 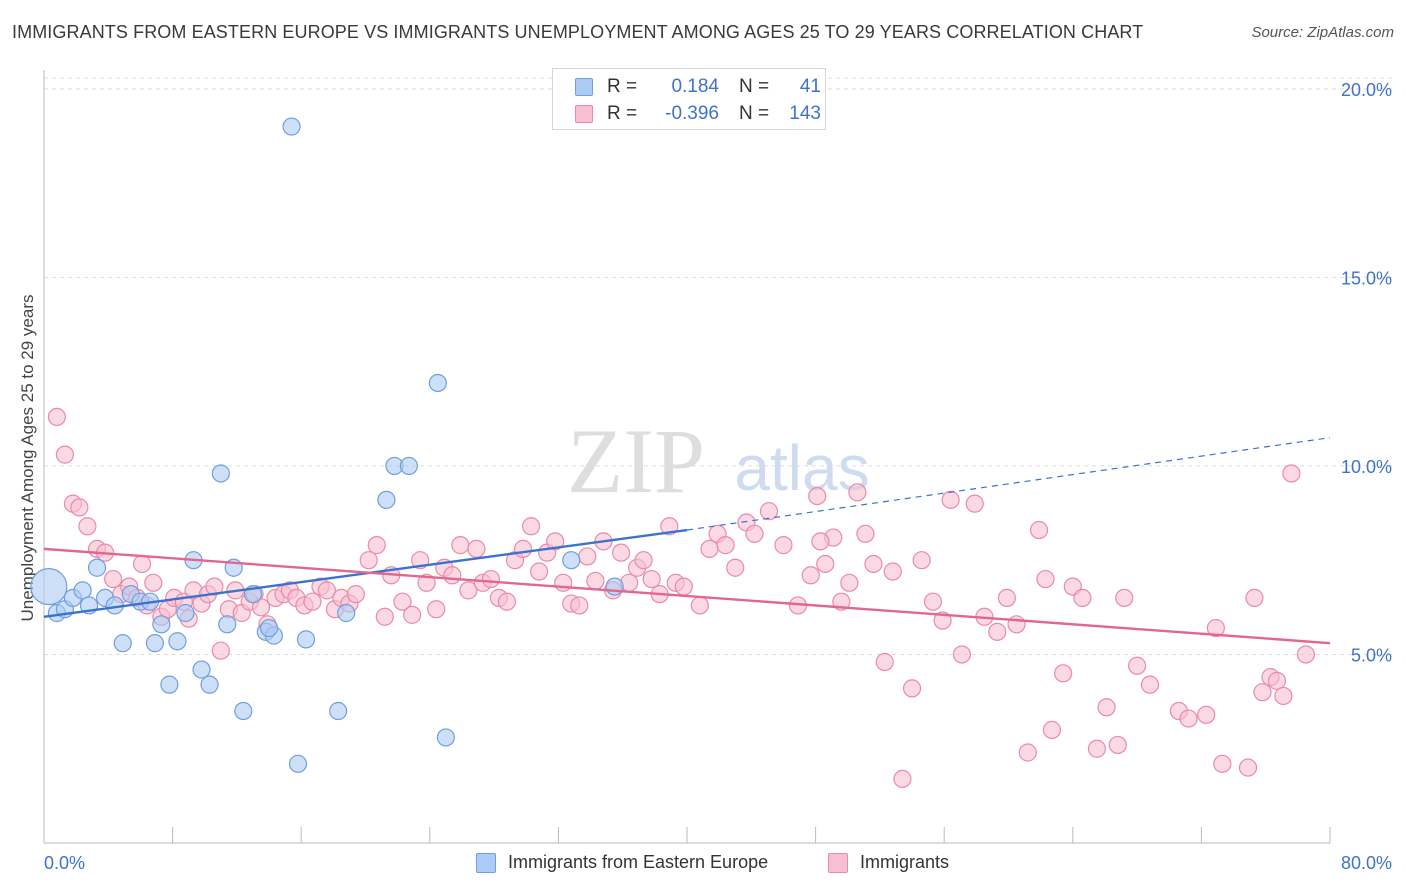 What do you see at coordinates (638, 862) in the screenshot?
I see `legend-label: Immigrants from Eastern Europe` at bounding box center [638, 862].